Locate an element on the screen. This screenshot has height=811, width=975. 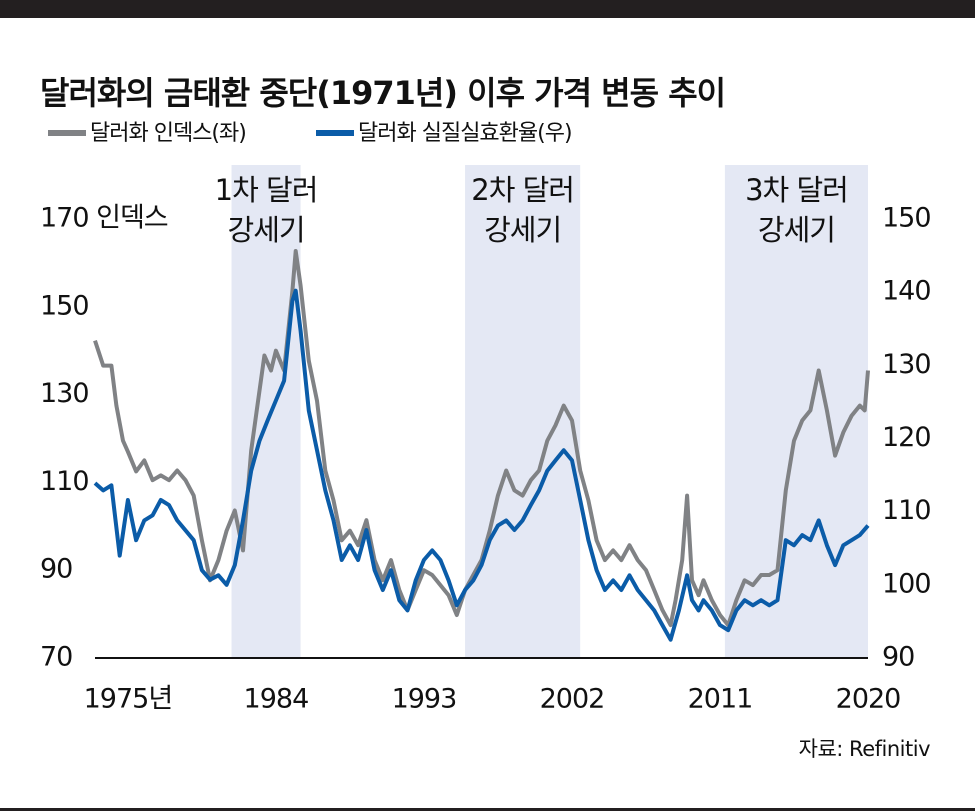
legend-label: 달러화 인덱스(좌) is located at coordinates (168, 133).